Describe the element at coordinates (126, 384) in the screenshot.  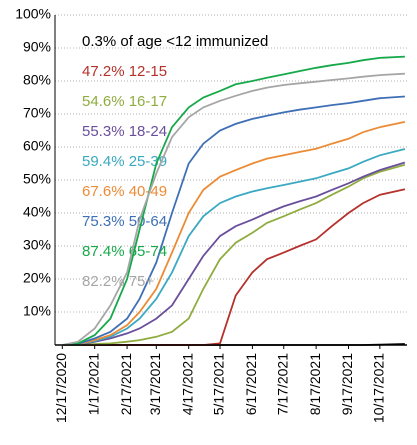
I see `x-tick-label: 2/17/2021` at that location.